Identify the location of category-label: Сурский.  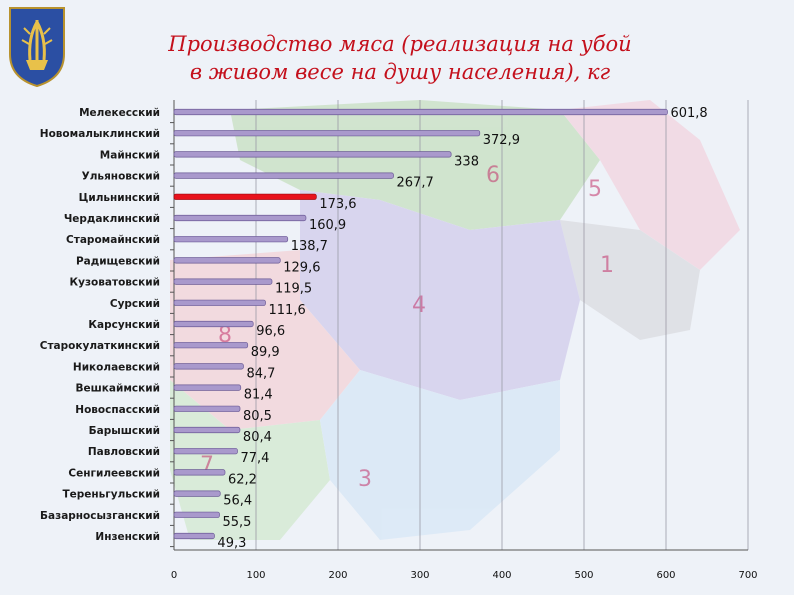
(135, 304).